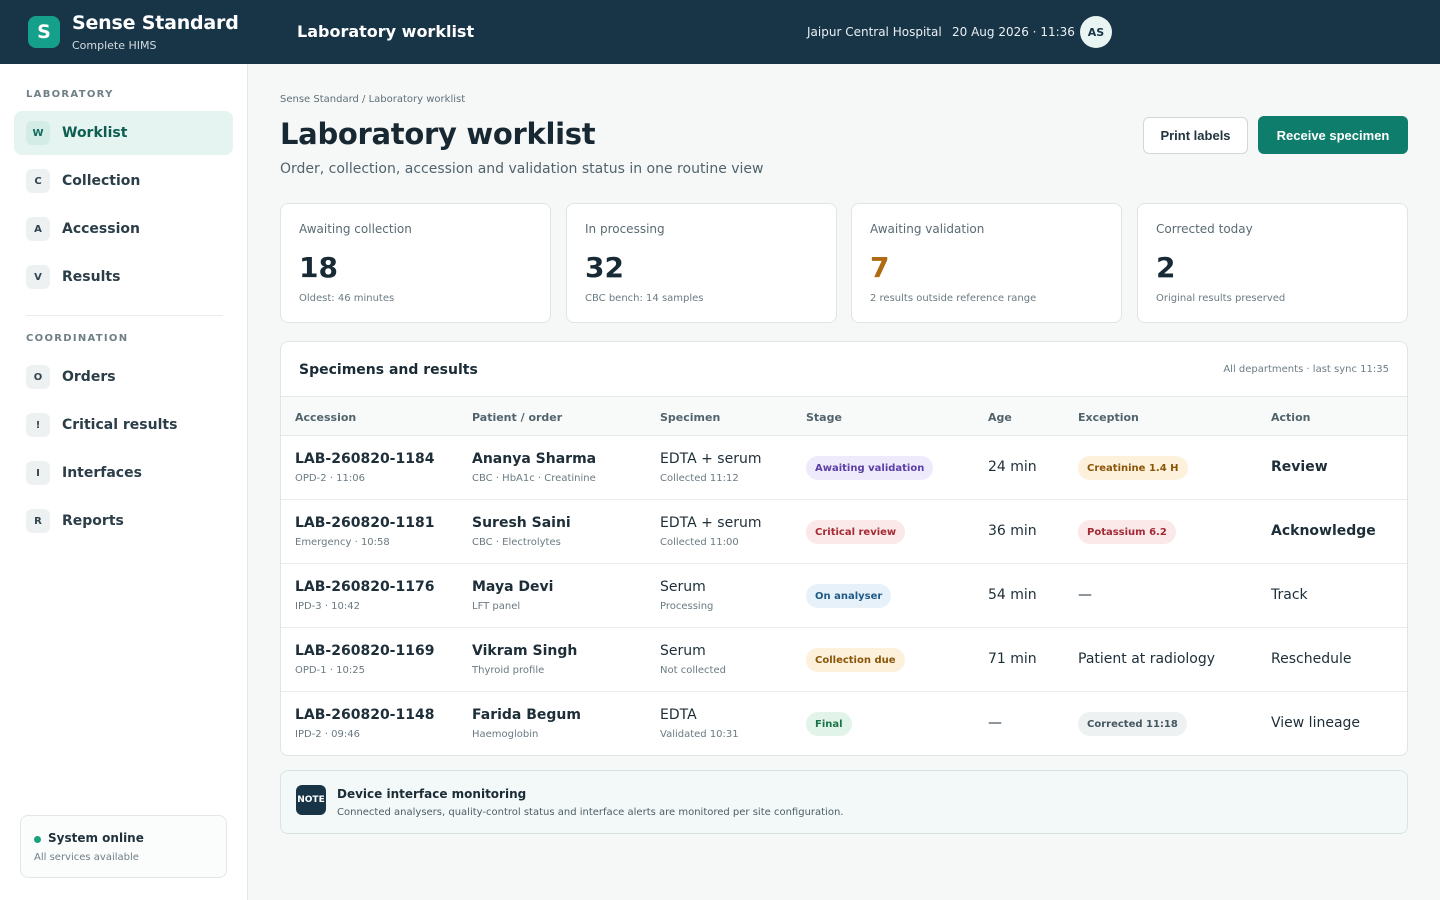  I want to click on column-header-action: Action, so click(1291, 417).